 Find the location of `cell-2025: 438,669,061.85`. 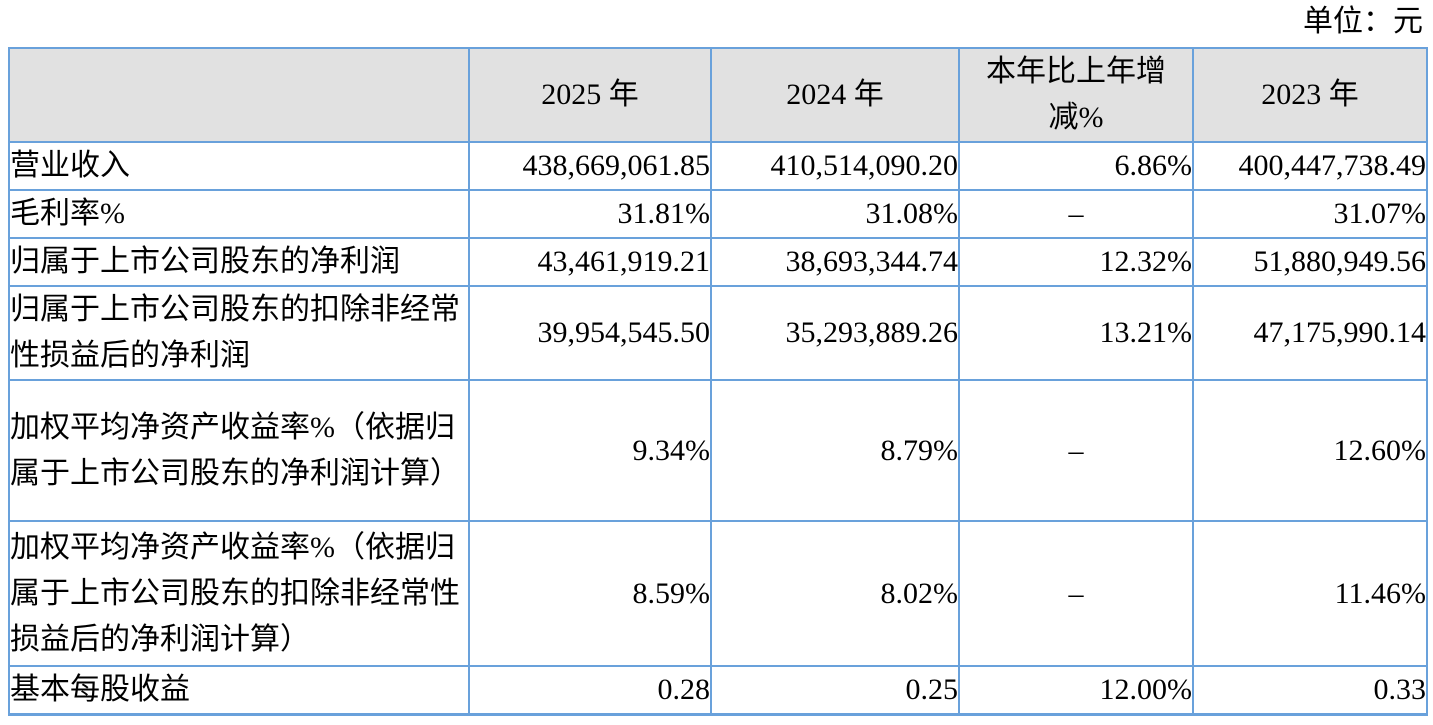

cell-2025: 438,669,061.85 is located at coordinates (590, 166).